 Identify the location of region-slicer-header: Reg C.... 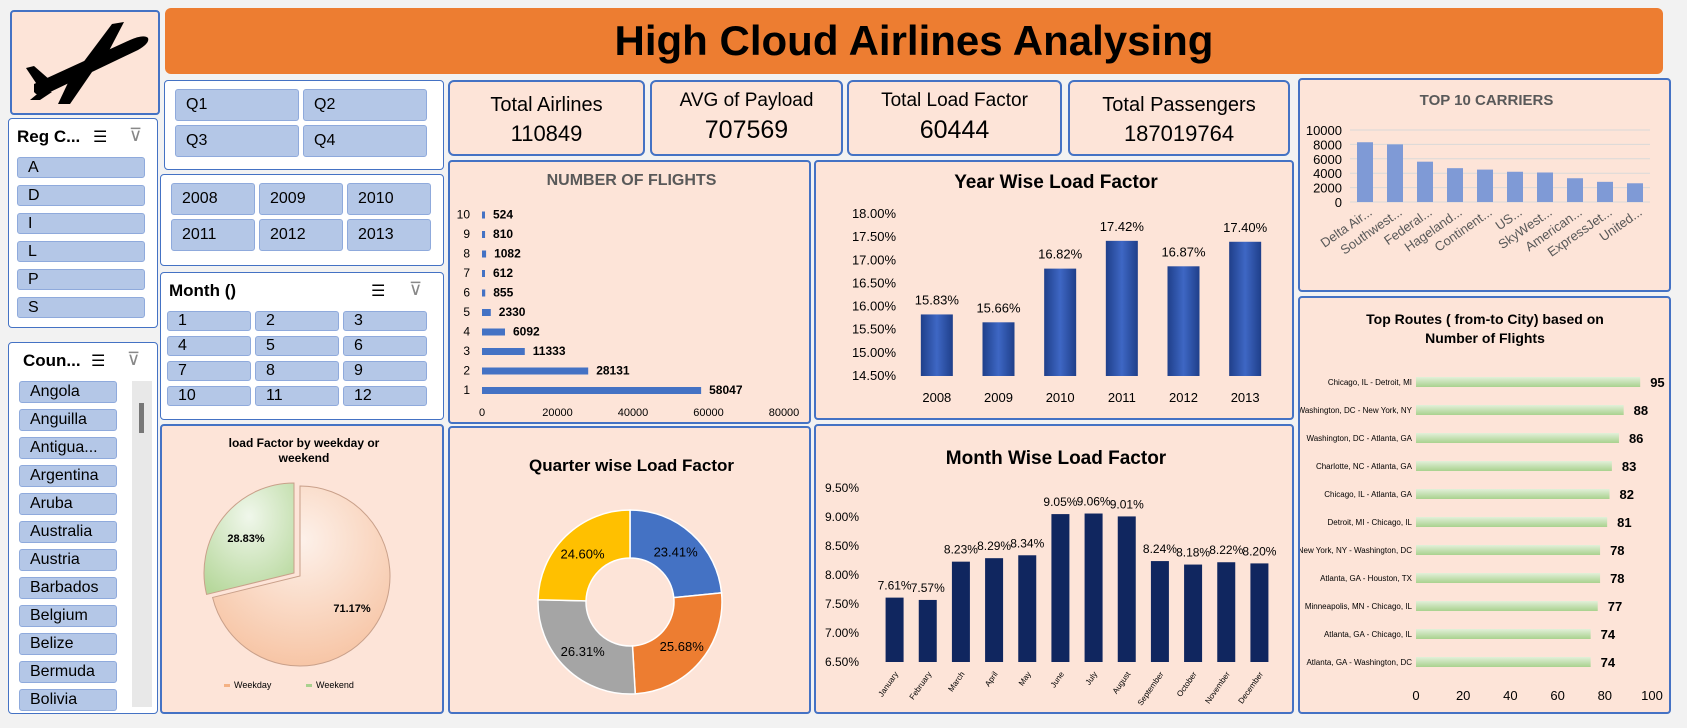
(49, 136).